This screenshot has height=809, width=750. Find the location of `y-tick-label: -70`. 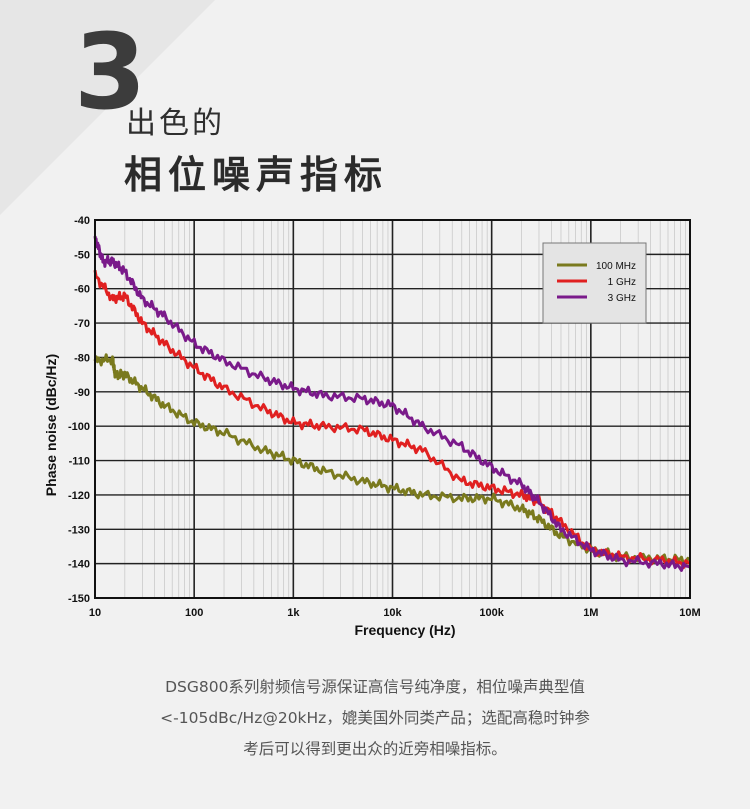

y-tick-label: -70 is located at coordinates (82, 324).